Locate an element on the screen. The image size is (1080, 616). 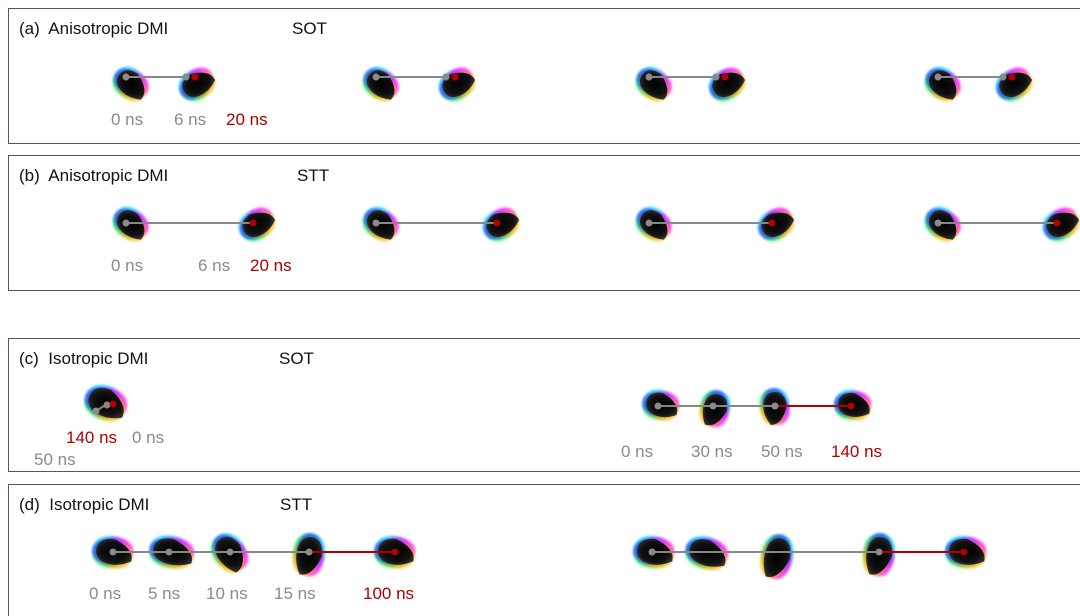
panel-b-torque: STT is located at coordinates (313, 175).